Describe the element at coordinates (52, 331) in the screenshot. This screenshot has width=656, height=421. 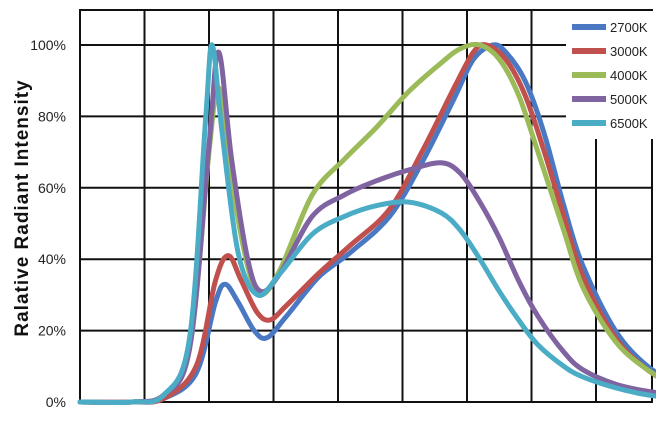
I see `y-tick-label: 20%` at that location.